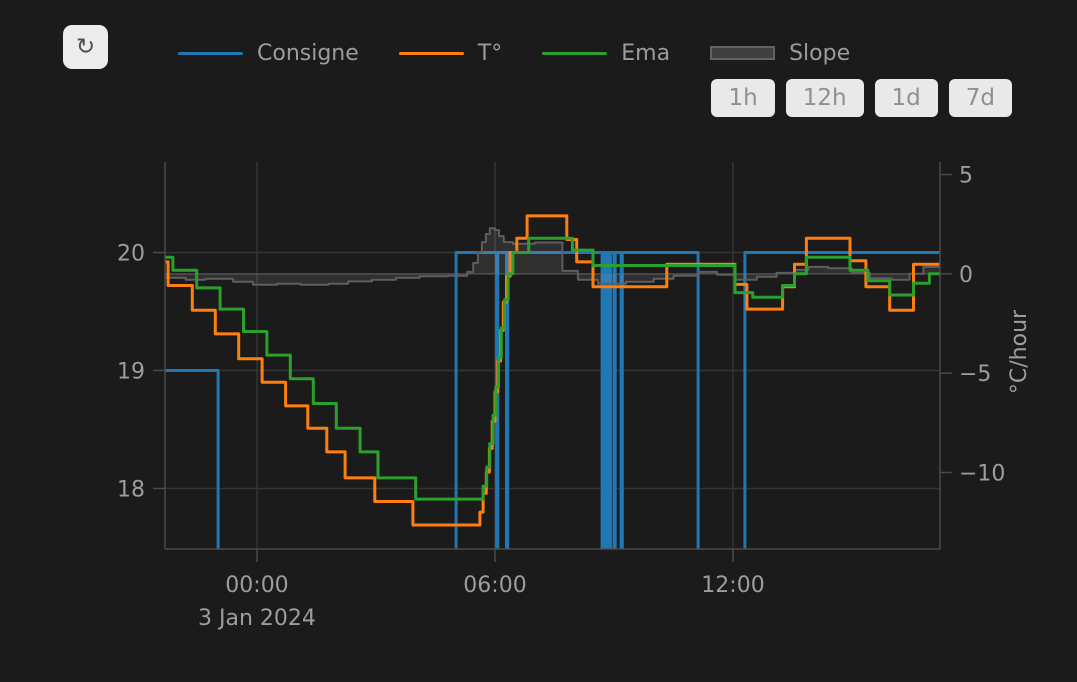 The width and height of the screenshot is (1077, 682). I want to click on legend-item-consigne: Consigne, so click(268, 53).